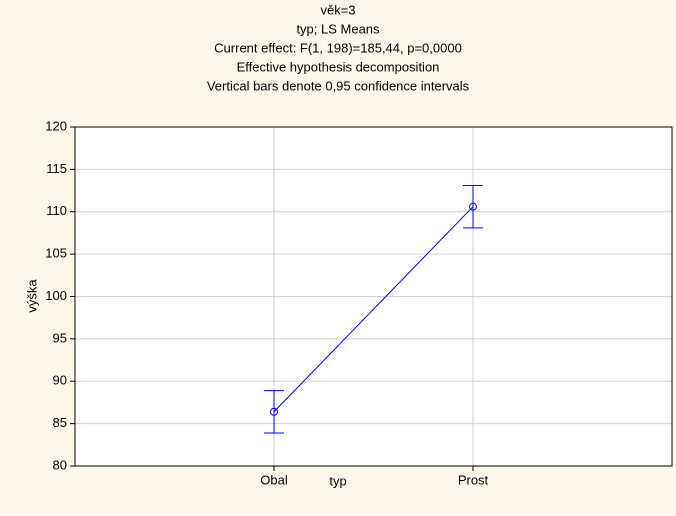 Image resolution: width=676 pixels, height=516 pixels. I want to click on y-tick-label: 85, so click(60, 422).